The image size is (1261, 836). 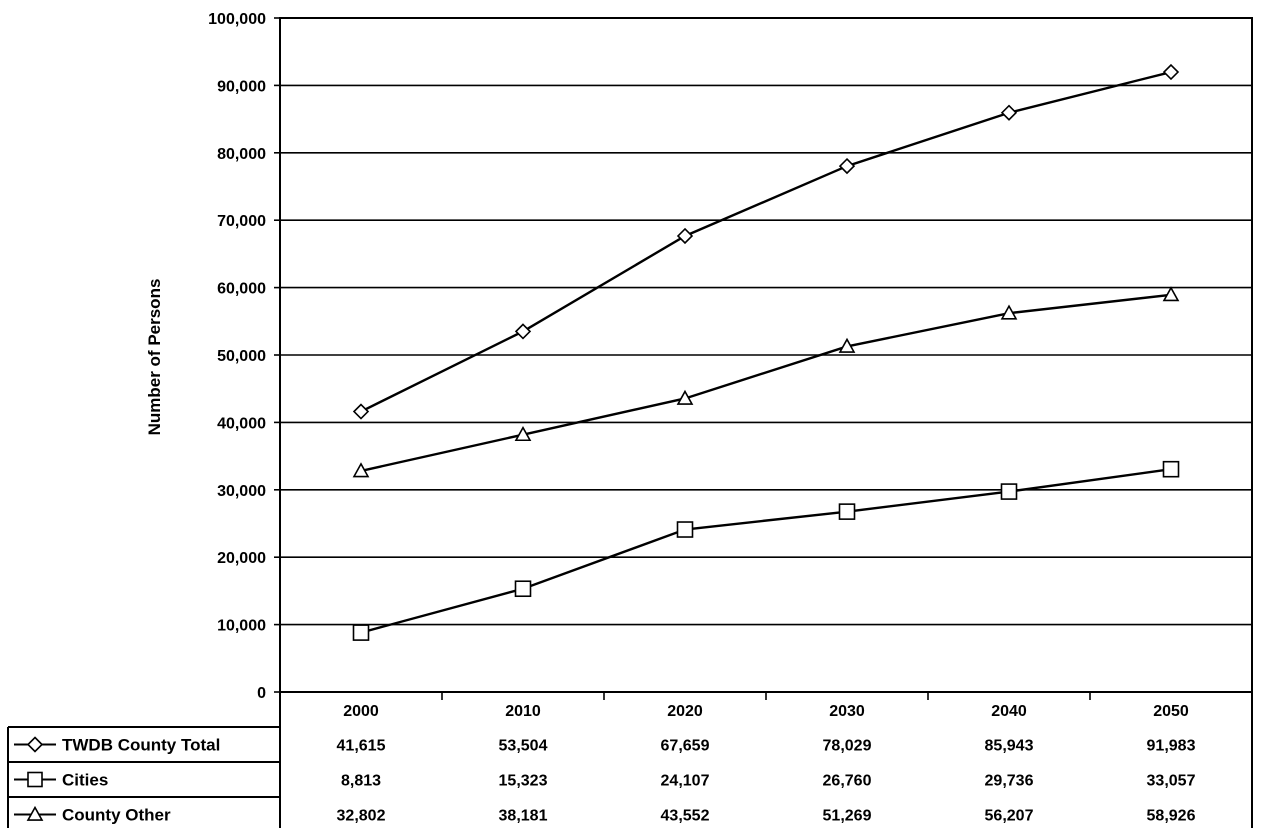 I want to click on x-tick-label: 2030, so click(x=847, y=711).